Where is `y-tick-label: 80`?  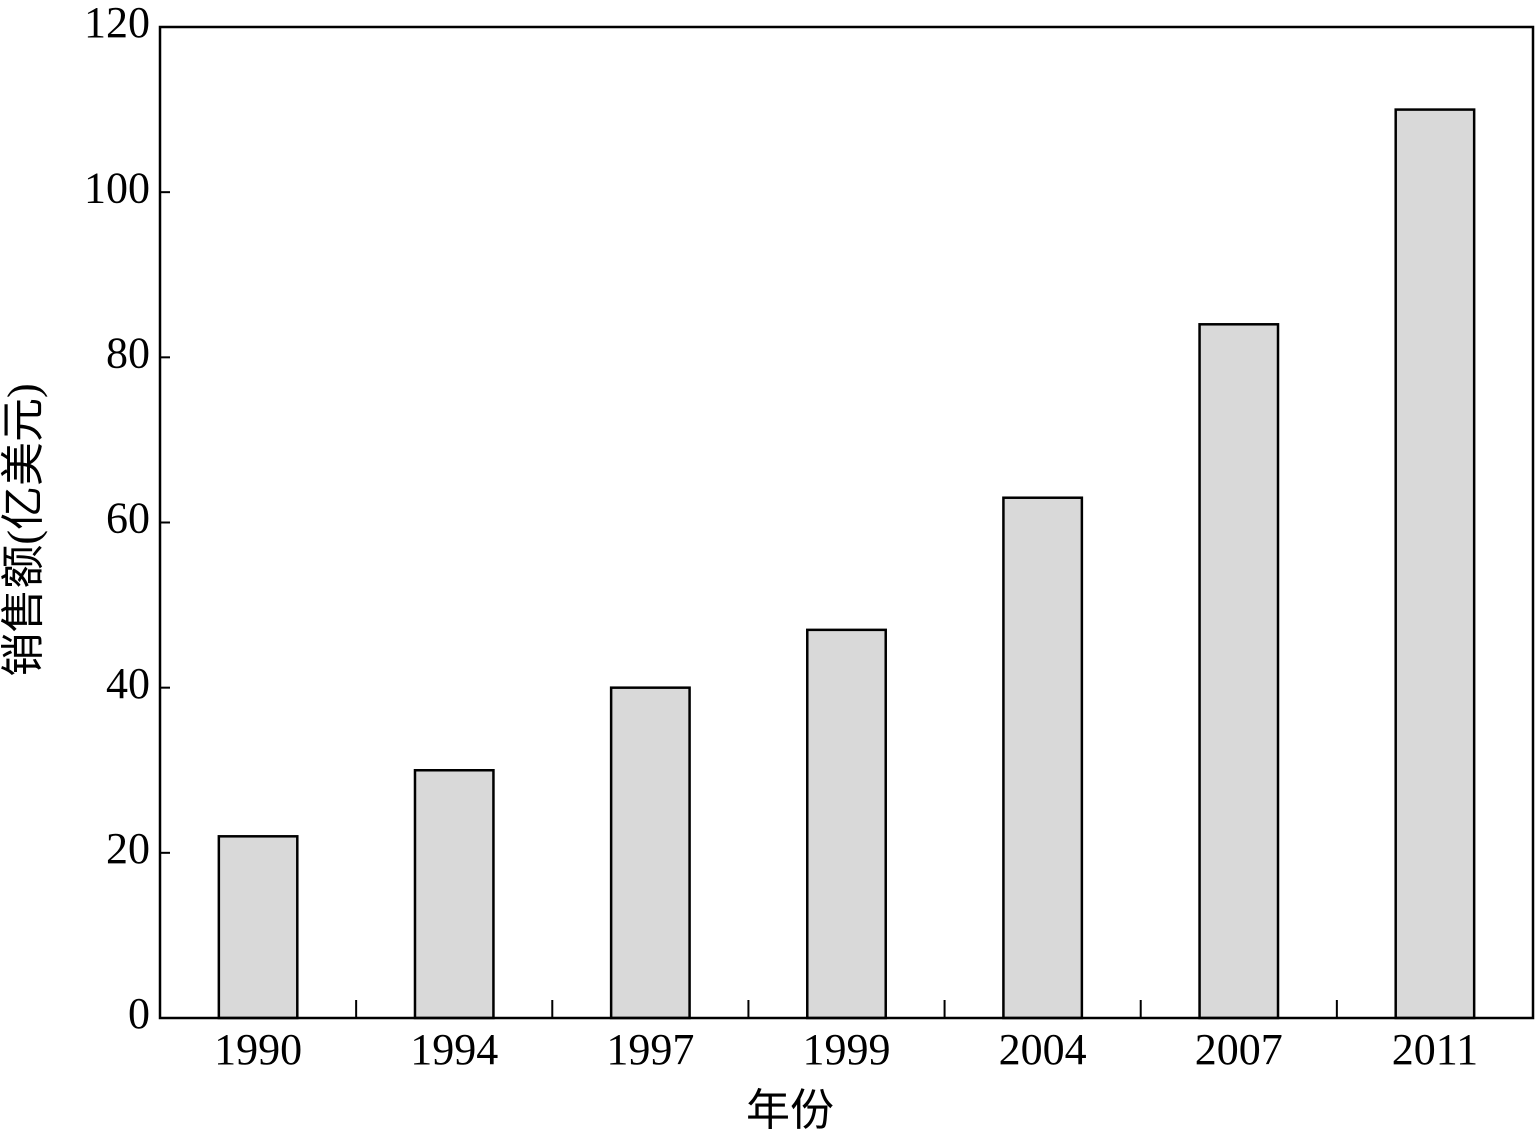 y-tick-label: 80 is located at coordinates (128, 352).